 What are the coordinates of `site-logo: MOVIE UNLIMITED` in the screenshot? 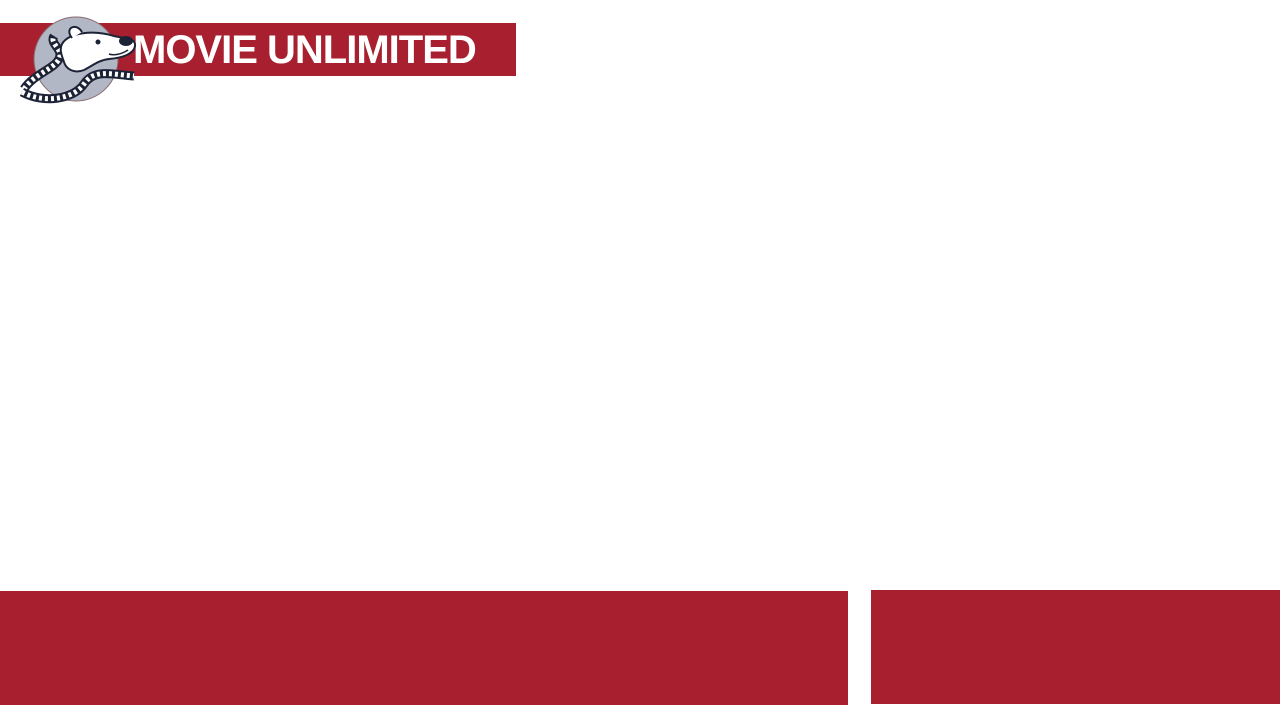 It's located at (260, 64).